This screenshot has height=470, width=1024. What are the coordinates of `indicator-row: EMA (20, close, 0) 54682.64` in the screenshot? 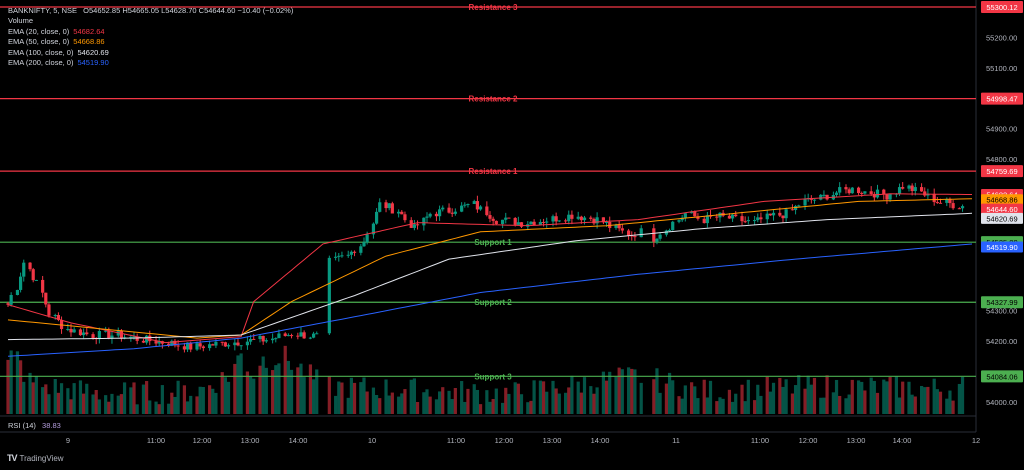 It's located at (150, 32).